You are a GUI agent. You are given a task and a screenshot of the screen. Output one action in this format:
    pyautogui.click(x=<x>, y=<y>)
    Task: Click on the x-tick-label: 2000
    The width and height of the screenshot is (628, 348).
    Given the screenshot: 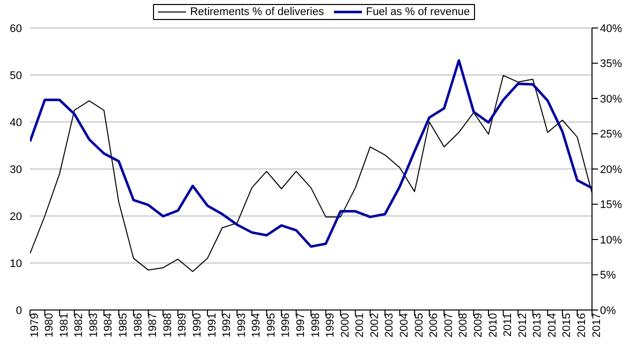 What is the action you would take?
    pyautogui.click(x=345, y=325)
    